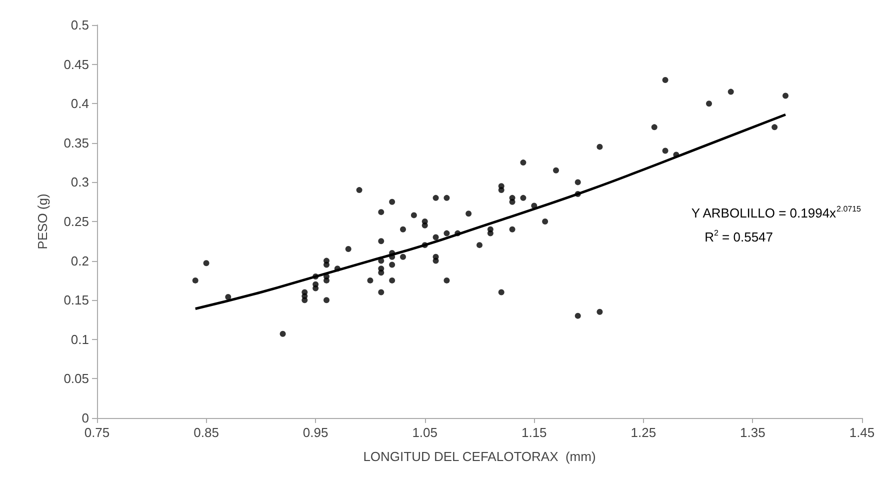 This screenshot has width=885, height=495. I want to click on x-tick-label: 0.85, so click(206, 432).